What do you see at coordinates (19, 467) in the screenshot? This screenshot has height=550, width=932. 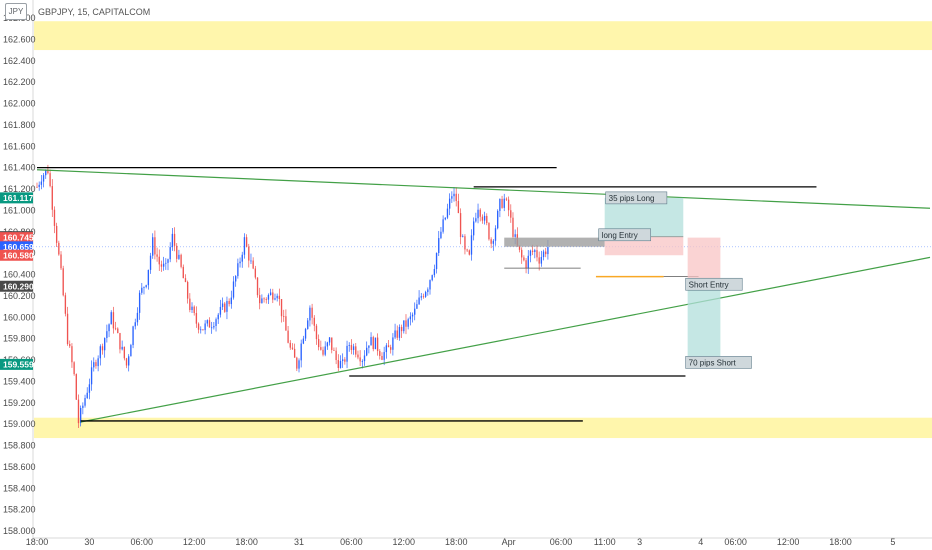 I see `y-tick-label: 158.600` at bounding box center [19, 467].